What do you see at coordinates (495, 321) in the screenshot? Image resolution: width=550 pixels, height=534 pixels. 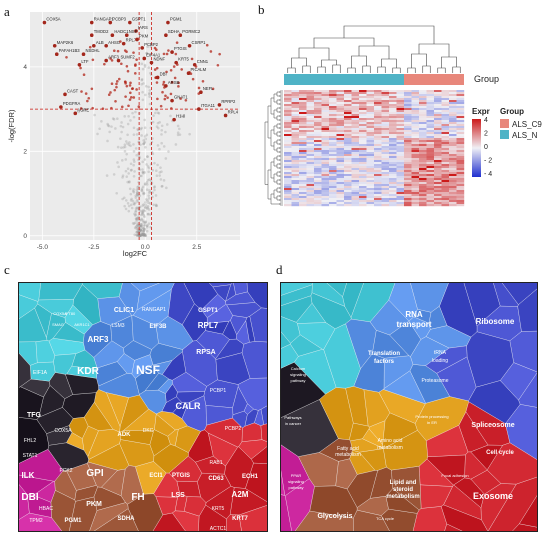 I see `treemap-label: Ribosome` at bounding box center [495, 321].